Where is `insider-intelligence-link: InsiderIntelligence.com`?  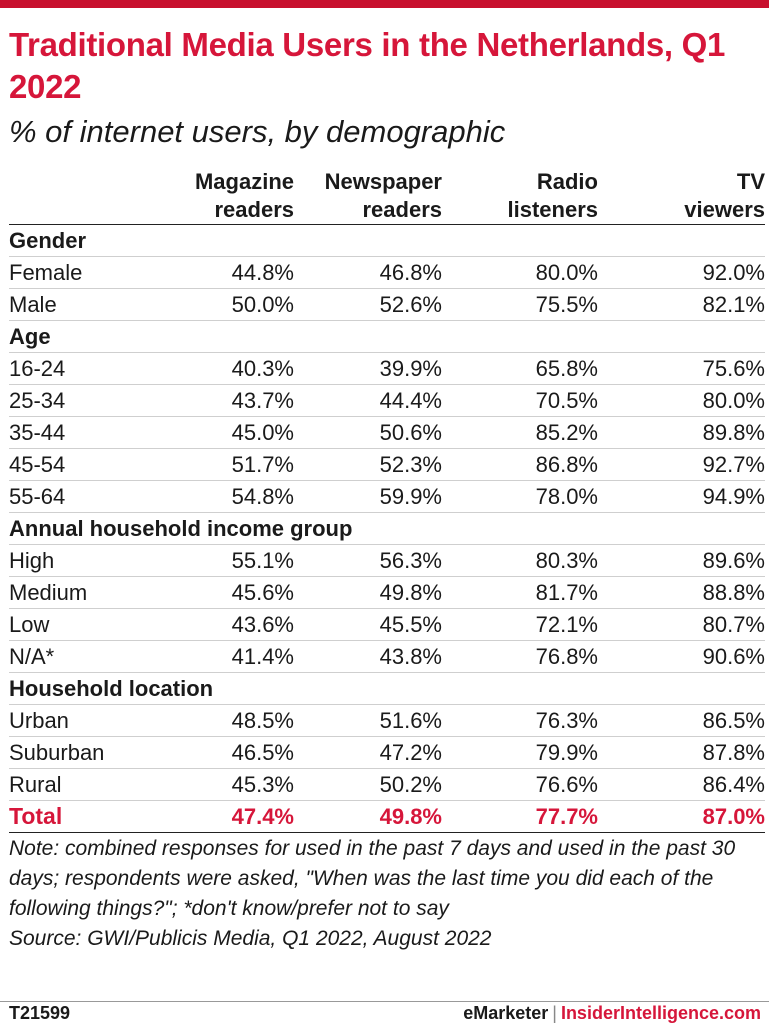 insider-intelligence-link: InsiderIntelligence.com is located at coordinates (660, 1013).